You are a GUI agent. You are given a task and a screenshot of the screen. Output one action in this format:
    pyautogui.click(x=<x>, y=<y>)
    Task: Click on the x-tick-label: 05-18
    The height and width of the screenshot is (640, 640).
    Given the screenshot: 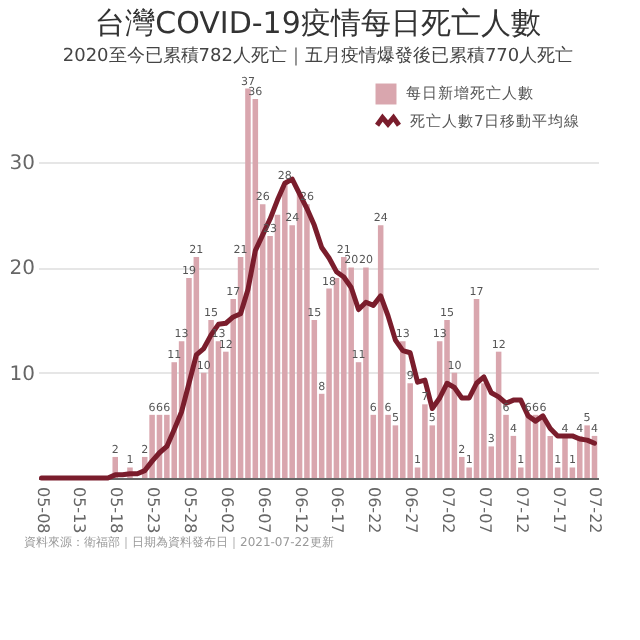 What is the action you would take?
    pyautogui.click(x=116, y=510)
    